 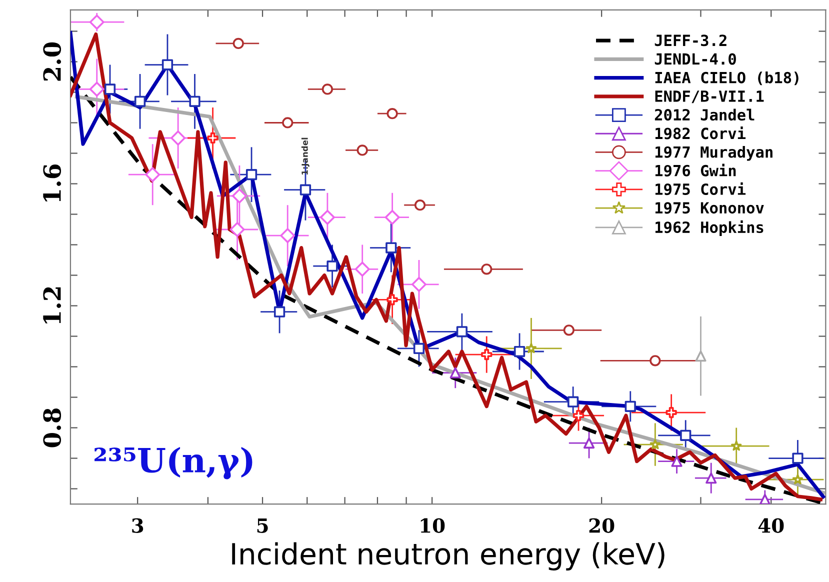 I want to click on legend-label: IAEA CIELO (b18), so click(x=726, y=79).